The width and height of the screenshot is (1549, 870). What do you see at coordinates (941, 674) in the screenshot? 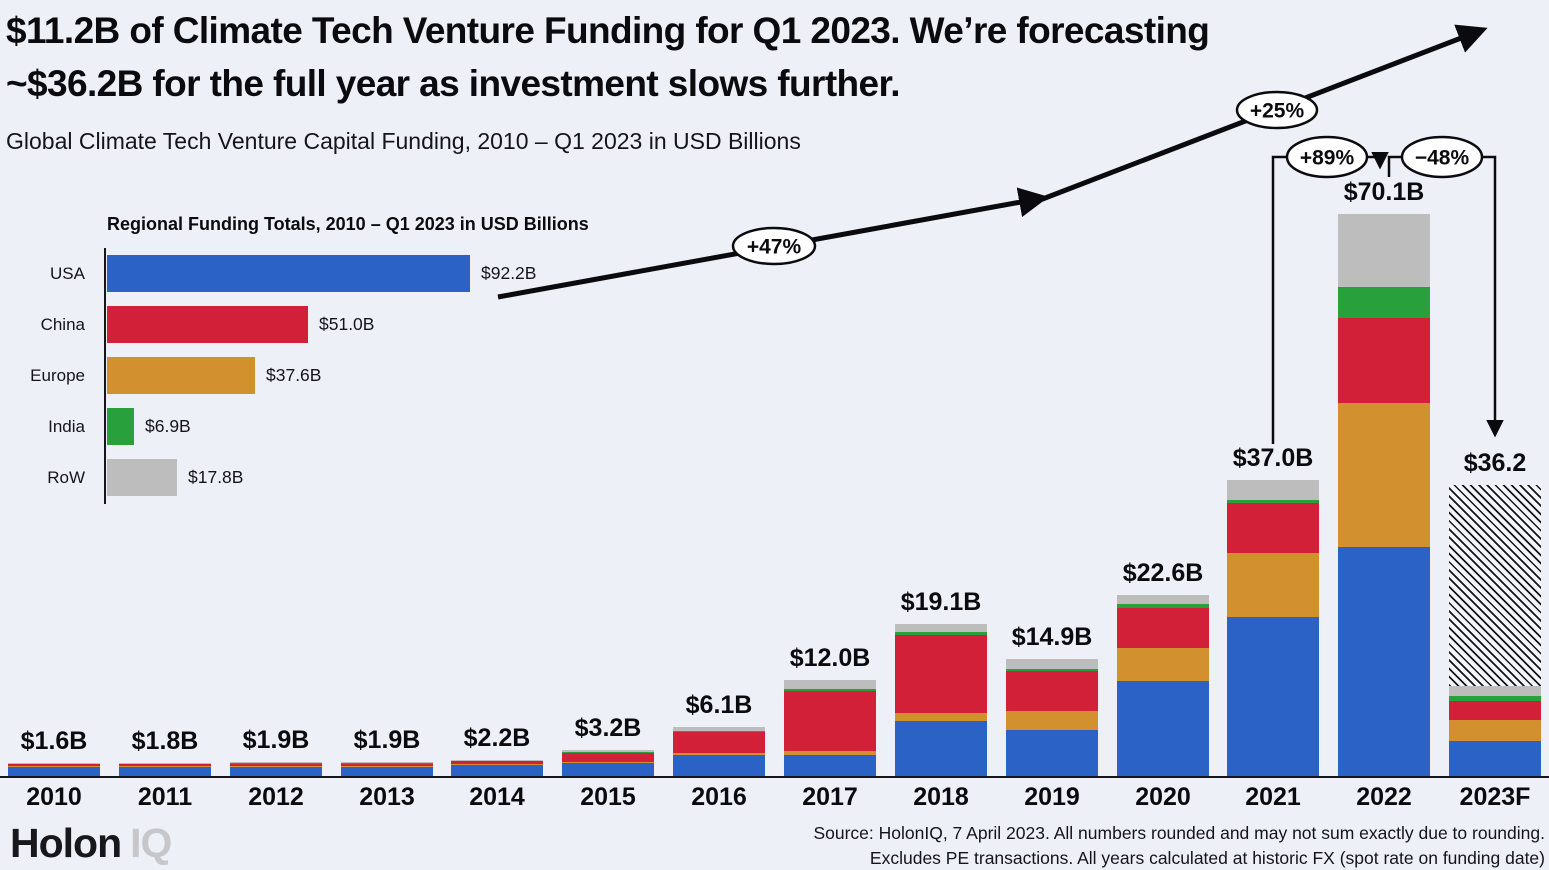
I see `segment-china-2018` at bounding box center [941, 674].